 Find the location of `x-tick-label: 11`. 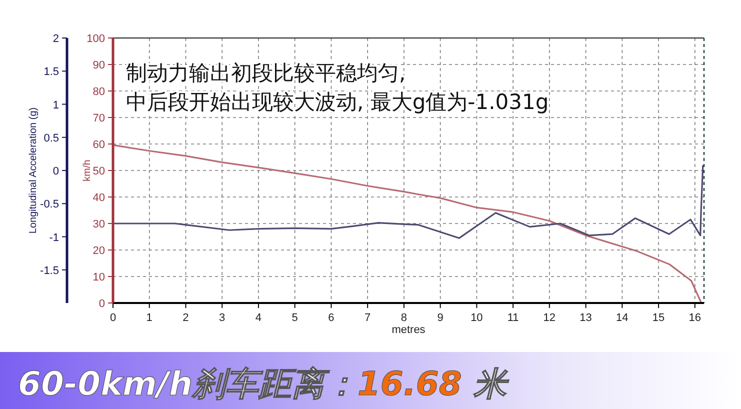

x-tick-label: 11 is located at coordinates (513, 318).